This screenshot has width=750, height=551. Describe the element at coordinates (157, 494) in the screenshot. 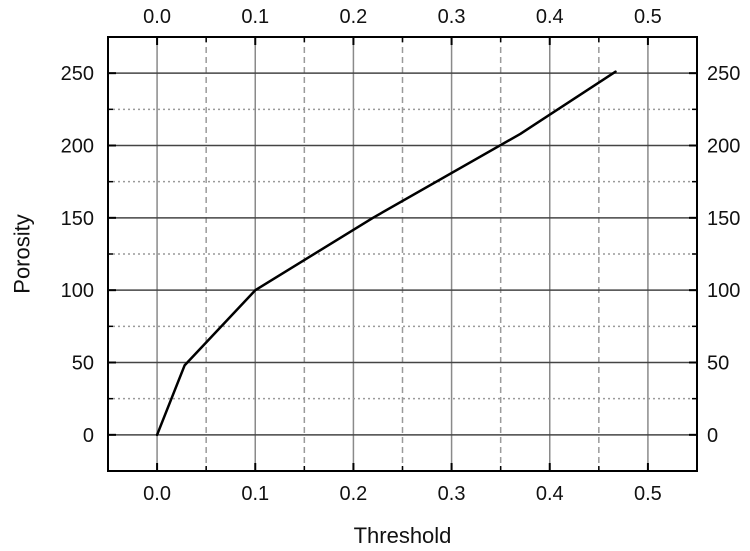

I see `x-tick-label-bottom: 0.0` at that location.